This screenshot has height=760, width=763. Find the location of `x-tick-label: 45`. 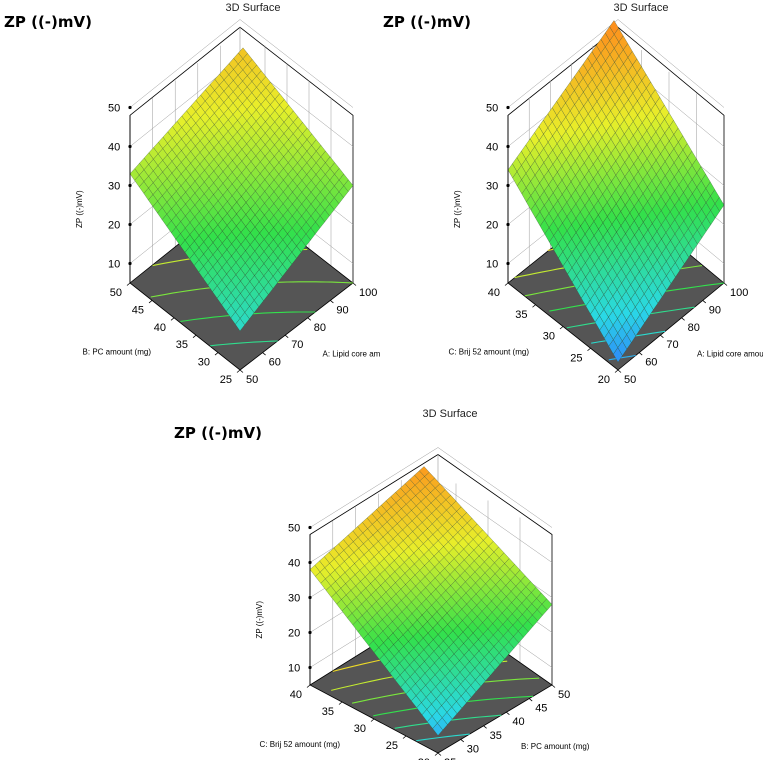

x-tick-label: 45 is located at coordinates (541, 709).